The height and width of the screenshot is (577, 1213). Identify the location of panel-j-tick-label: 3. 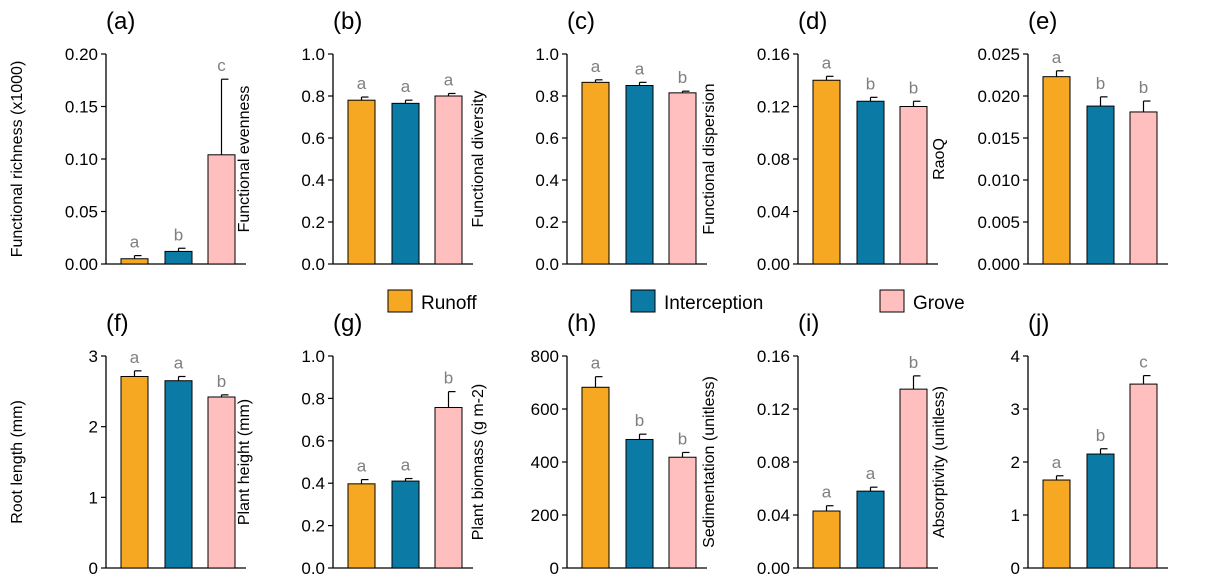
(1015, 409).